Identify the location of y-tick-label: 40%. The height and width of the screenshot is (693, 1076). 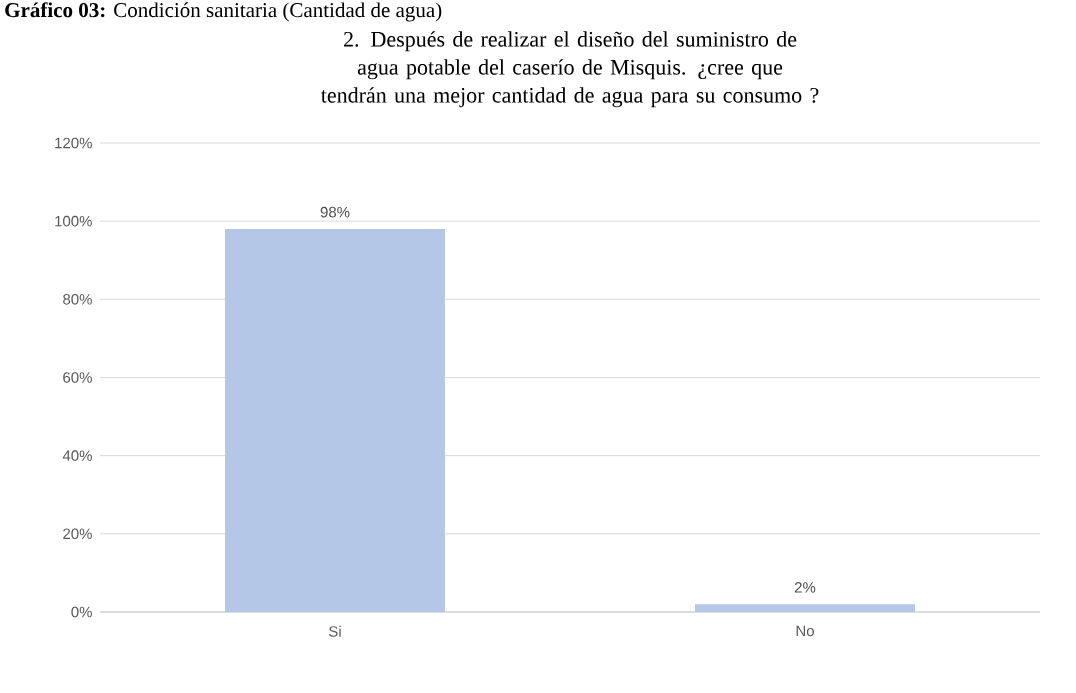
(77, 455).